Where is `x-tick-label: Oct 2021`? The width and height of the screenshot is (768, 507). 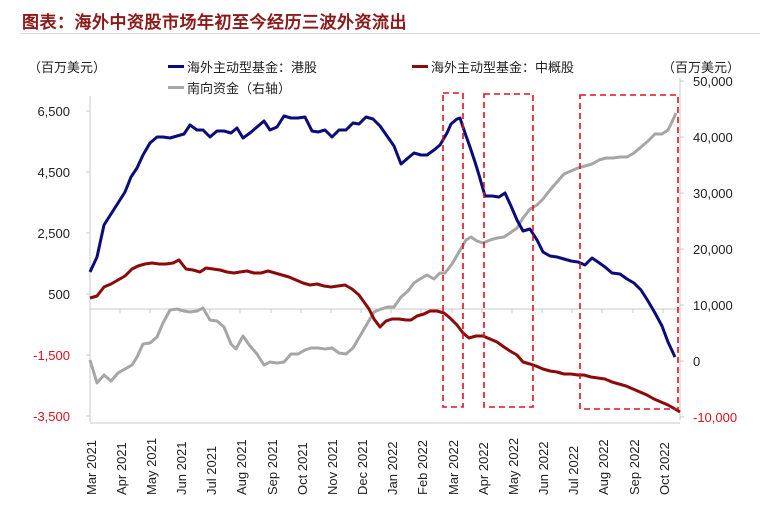 x-tick-label: Oct 2021 is located at coordinates (302, 468).